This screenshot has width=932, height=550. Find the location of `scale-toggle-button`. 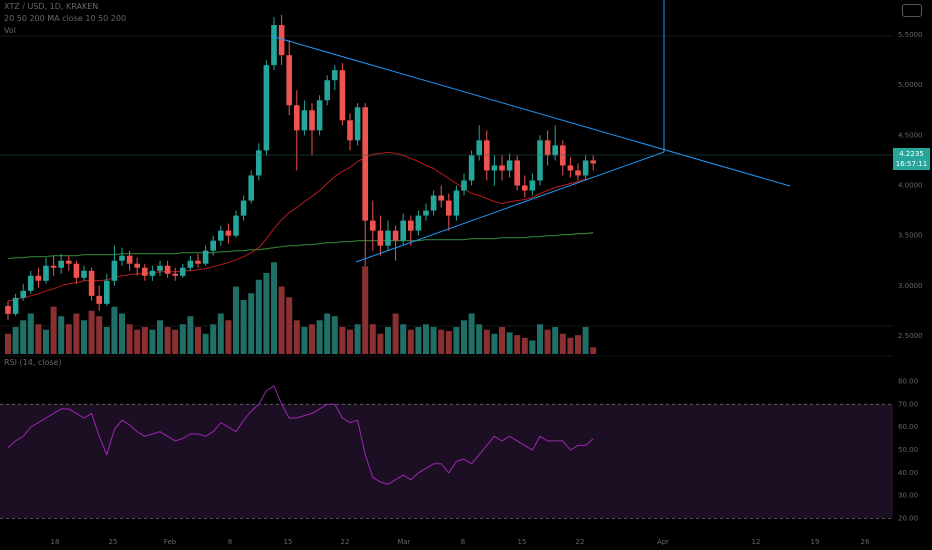

scale-toggle-button is located at coordinates (912, 10).